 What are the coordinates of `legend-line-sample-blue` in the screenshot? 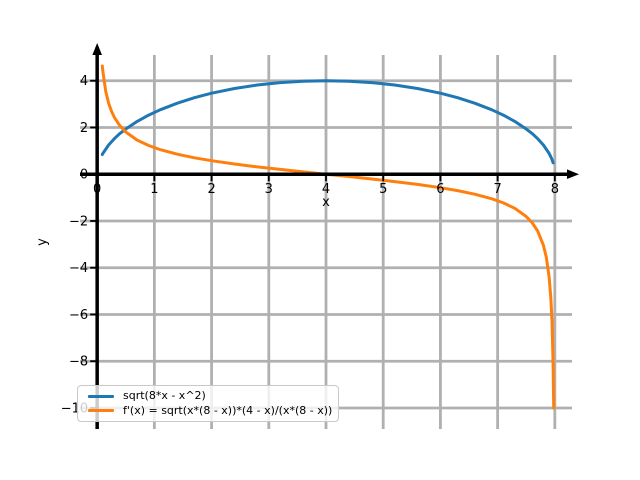 It's located at (101, 396).